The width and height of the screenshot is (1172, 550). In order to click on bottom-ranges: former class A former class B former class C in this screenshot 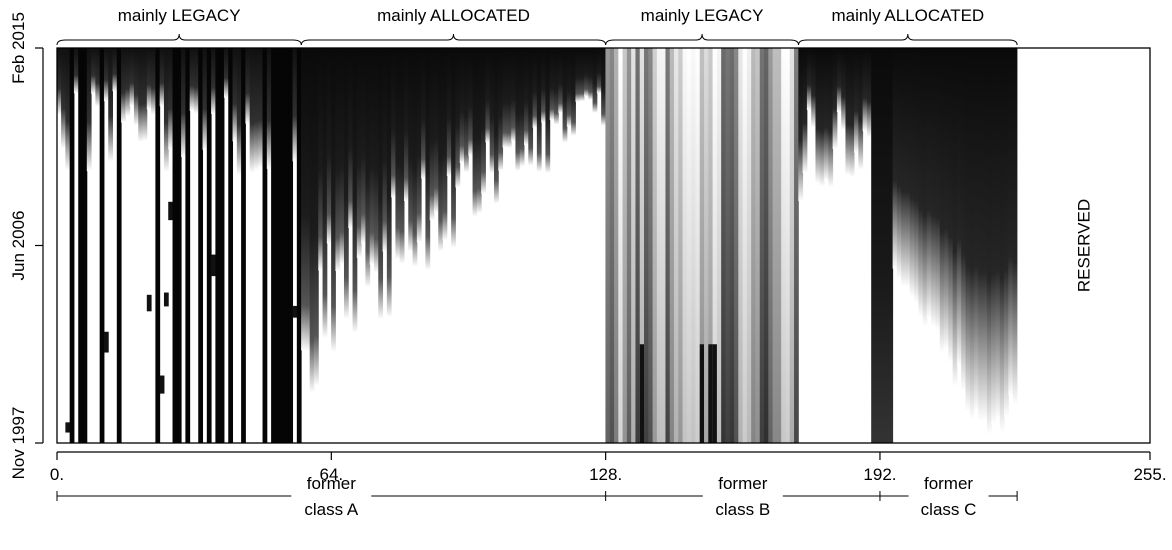, I will do `click(537, 496)`.